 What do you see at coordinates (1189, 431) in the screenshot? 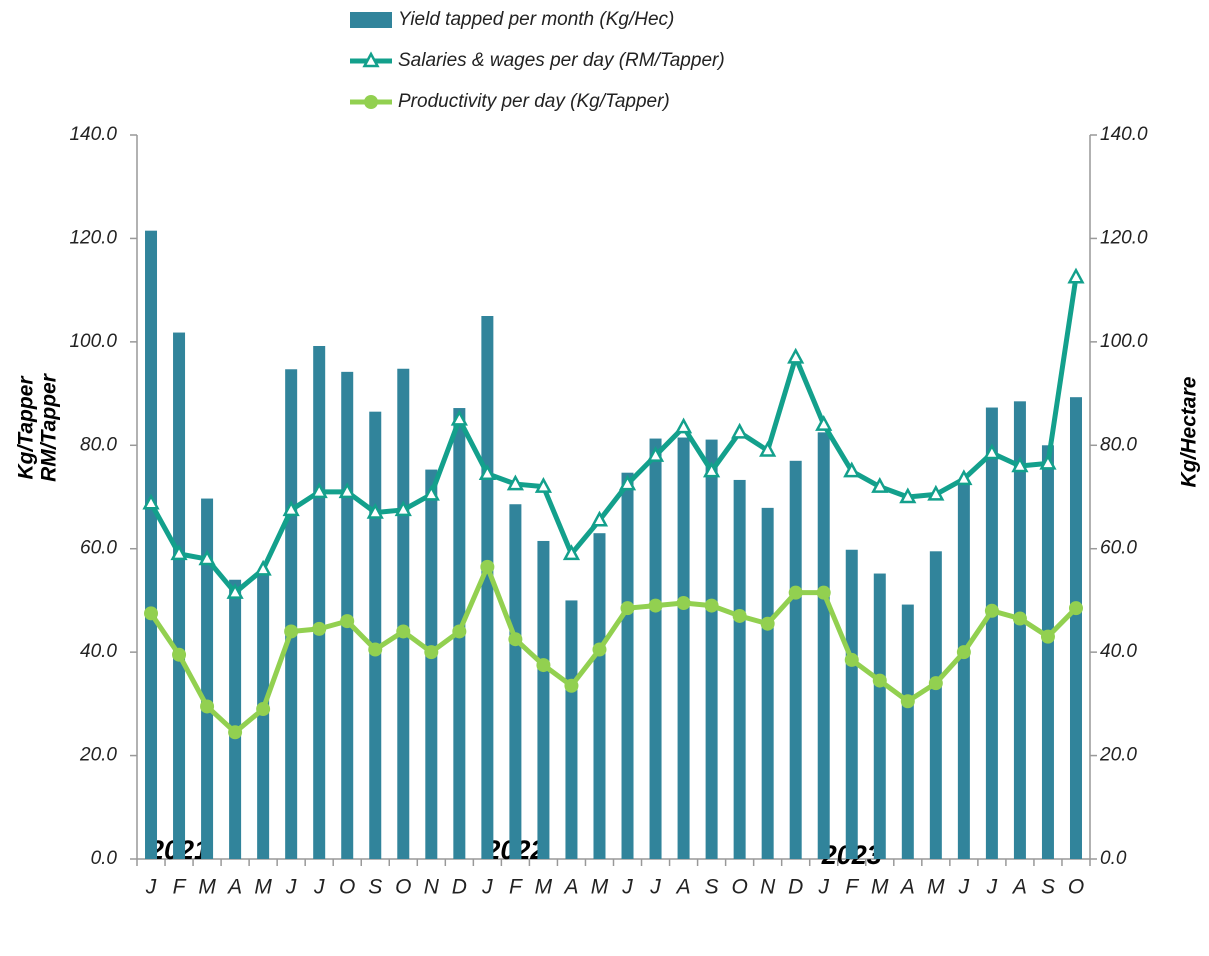
I see `y2-axis-title: Kg/Hectare` at bounding box center [1189, 431].